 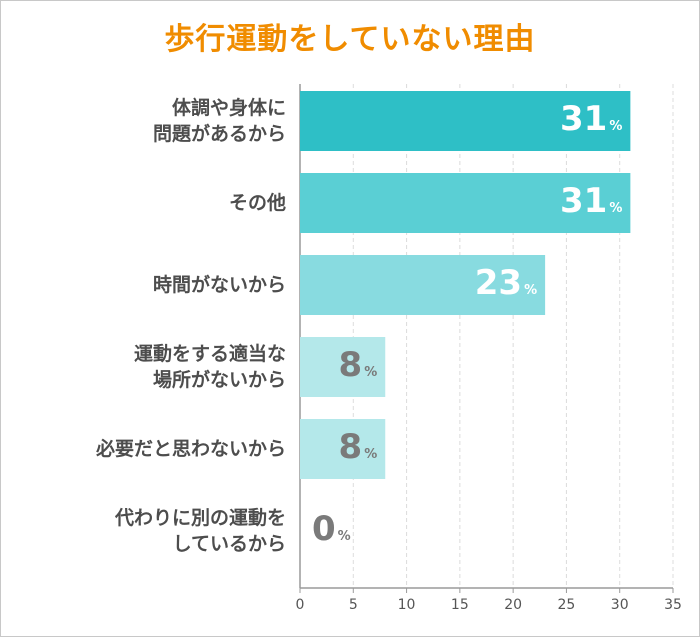 What do you see at coordinates (146, 121) in the screenshot?
I see `category-label: 体調や身体に問題があるから` at bounding box center [146, 121].